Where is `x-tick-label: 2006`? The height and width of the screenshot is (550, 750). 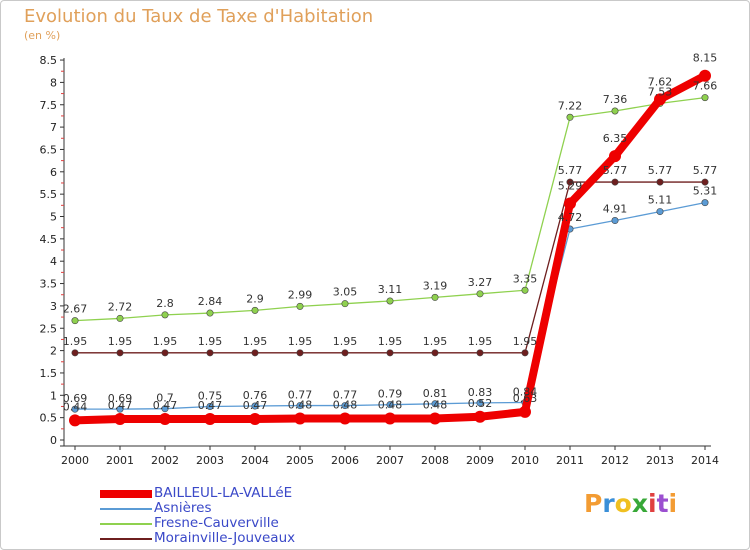 x-tick-label: 2006 is located at coordinates (345, 460).